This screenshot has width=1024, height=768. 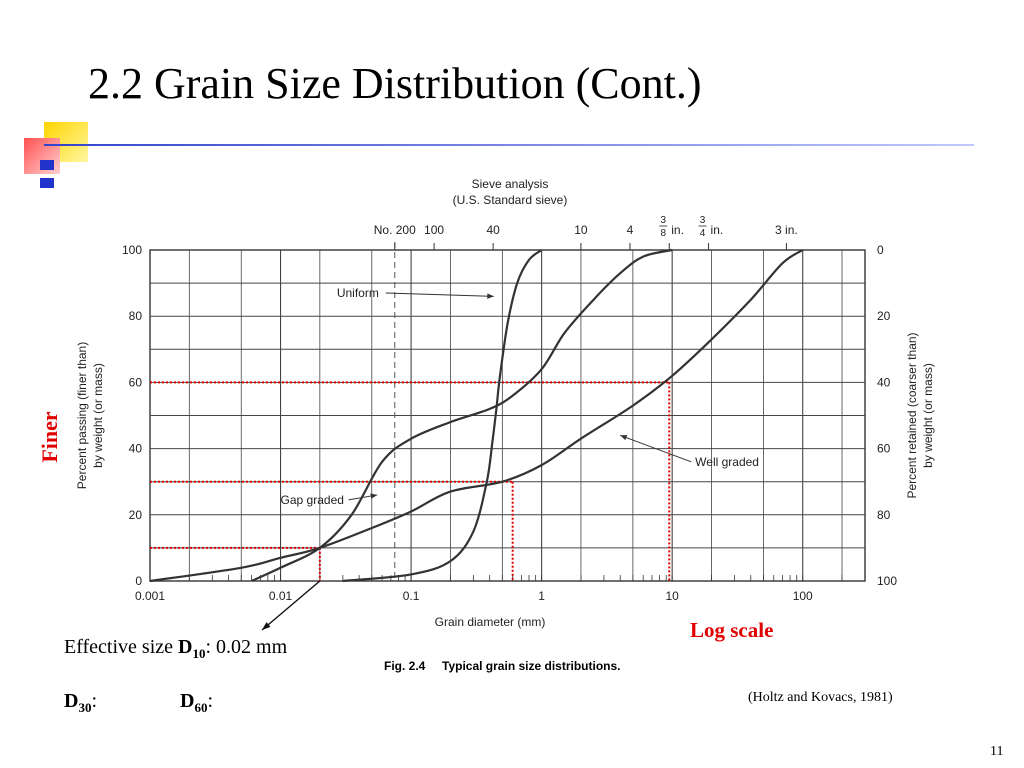 I want to click on annotation-label: Gap graded, so click(x=312, y=500).